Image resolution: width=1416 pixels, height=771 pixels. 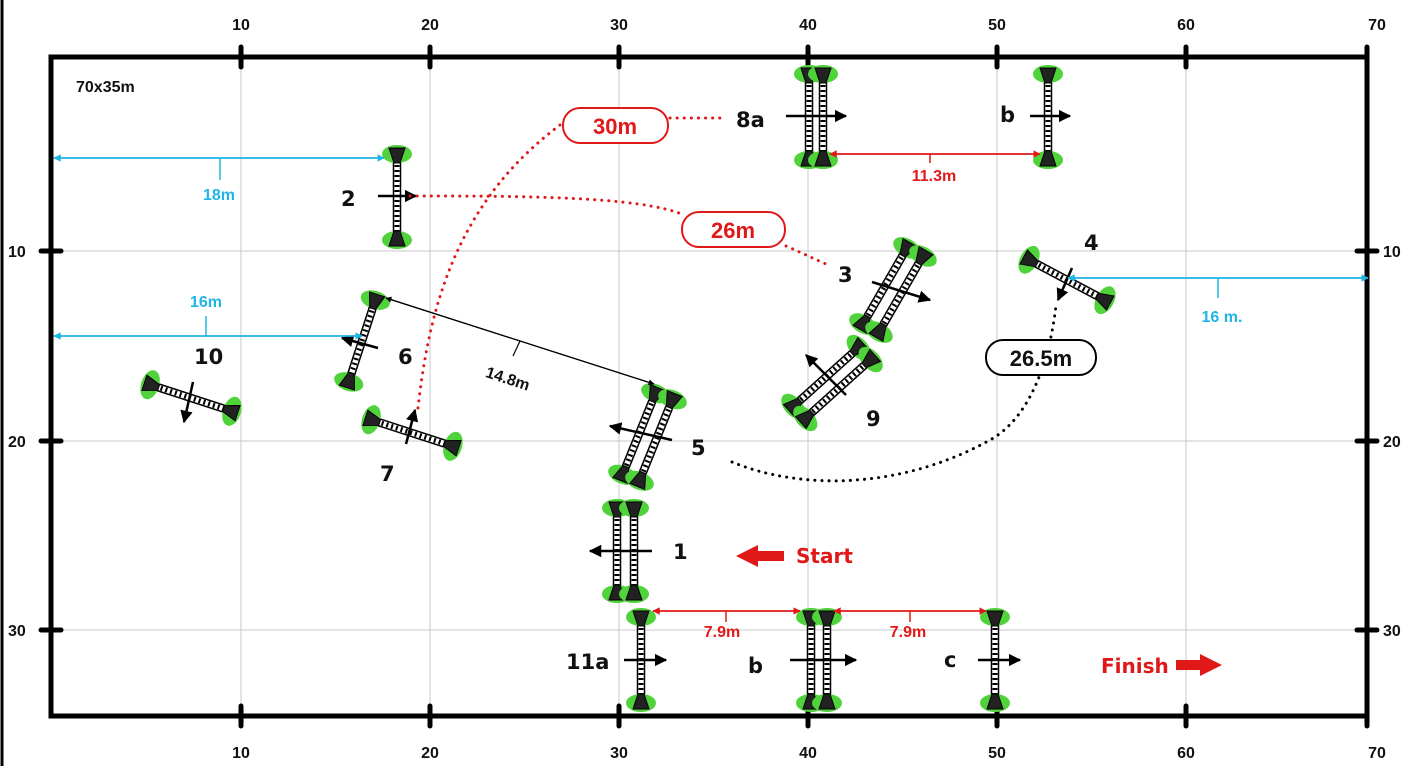 What do you see at coordinates (1392, 442) in the screenshot?
I see `y-tick-labels-right: 10 20 30` at bounding box center [1392, 442].